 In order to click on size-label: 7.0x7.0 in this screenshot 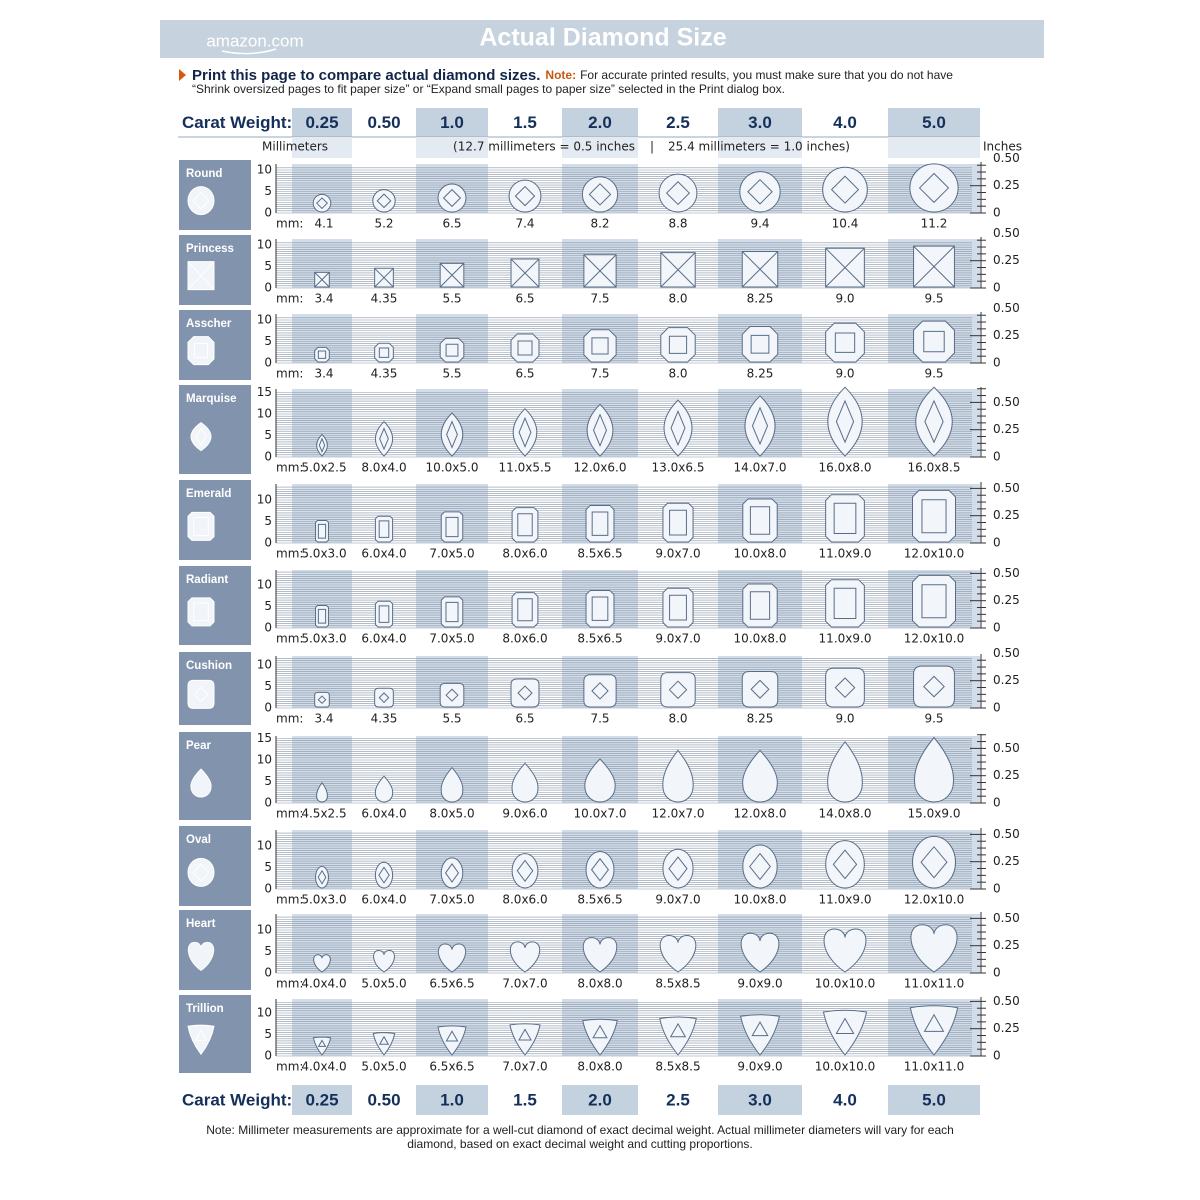, I will do `click(524, 984)`.